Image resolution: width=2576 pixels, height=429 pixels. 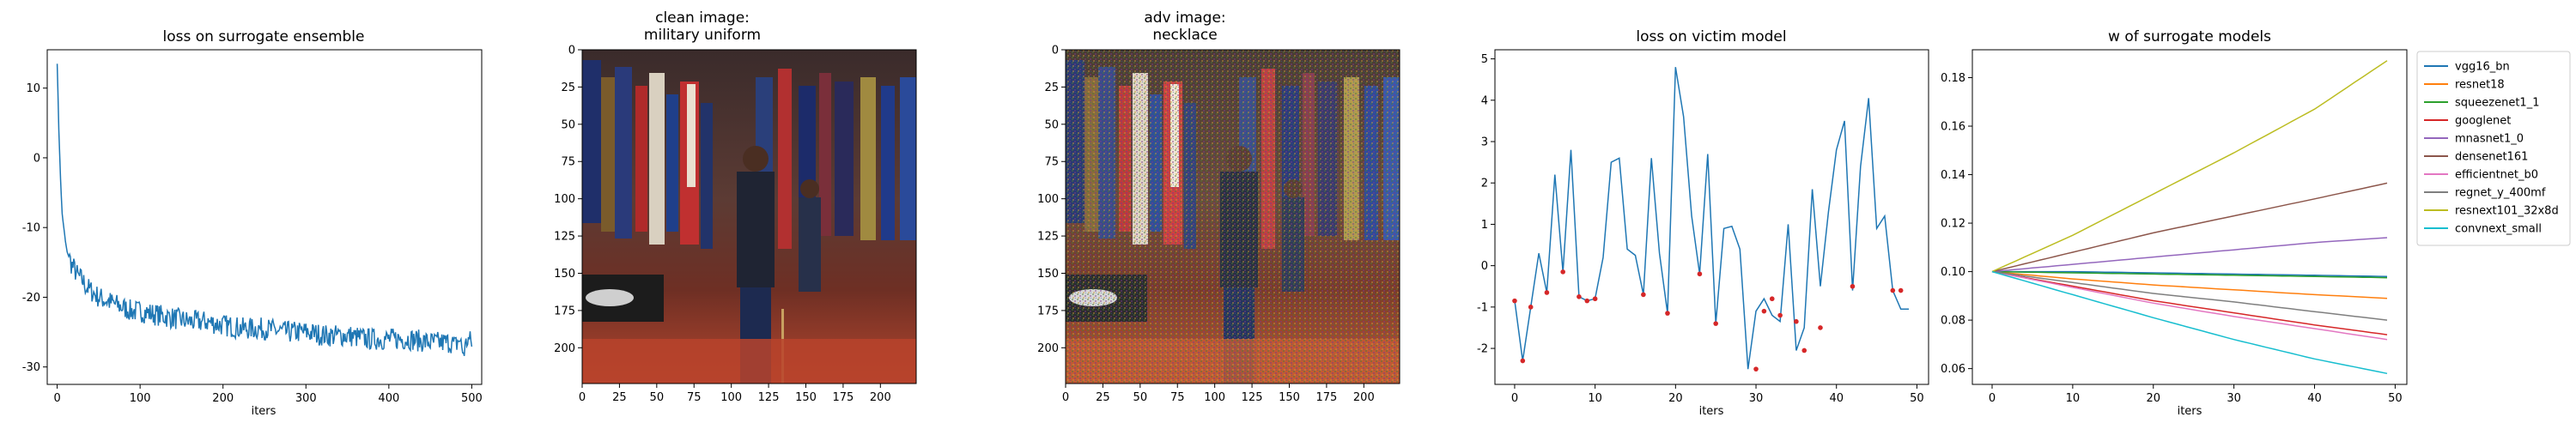 What do you see at coordinates (223, 398) in the screenshot?
I see `x-tick-label: 200` at bounding box center [223, 398].